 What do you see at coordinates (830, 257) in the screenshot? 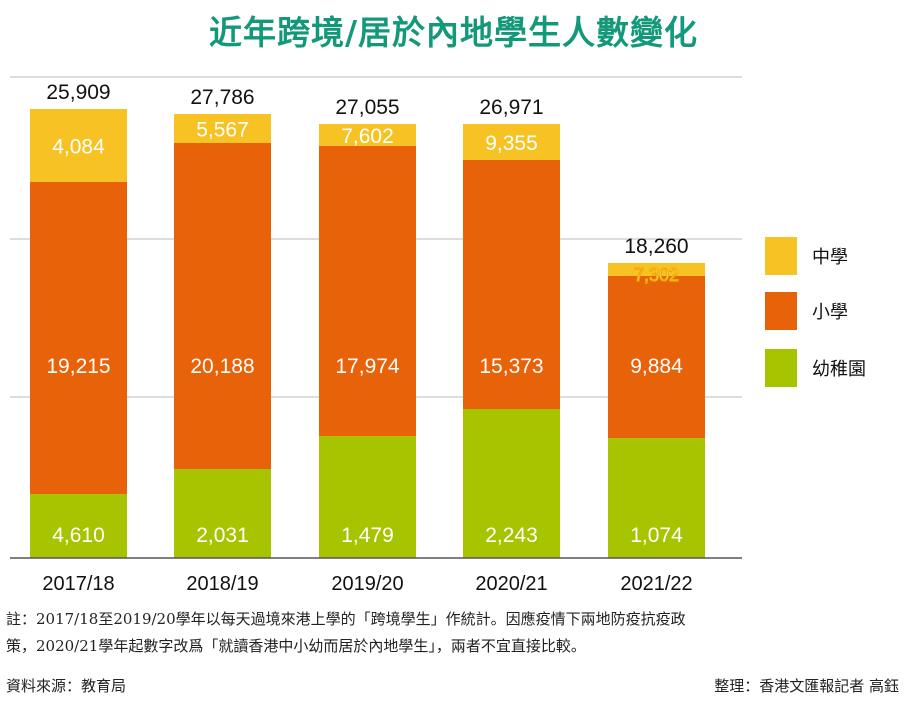
I see `legend-label: 中學` at bounding box center [830, 257].